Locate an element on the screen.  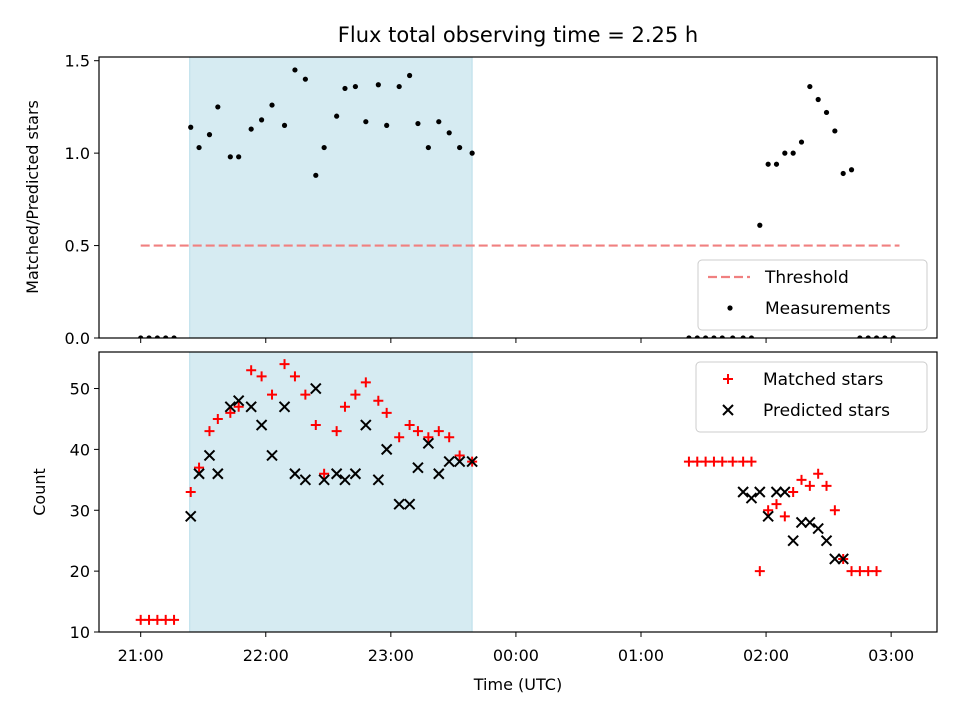
legend: Matched stars Predicted stars is located at coordinates (811, 397).